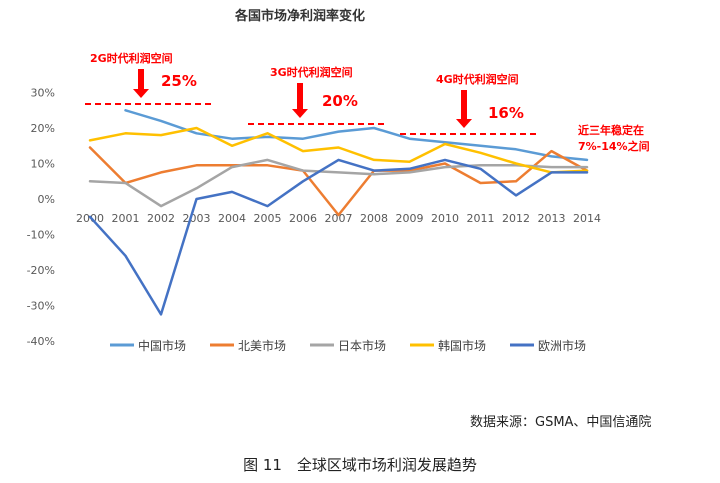 The width and height of the screenshot is (720, 483). Describe the element at coordinates (268, 218) in the screenshot. I see `x-tick-label: 2005` at that location.